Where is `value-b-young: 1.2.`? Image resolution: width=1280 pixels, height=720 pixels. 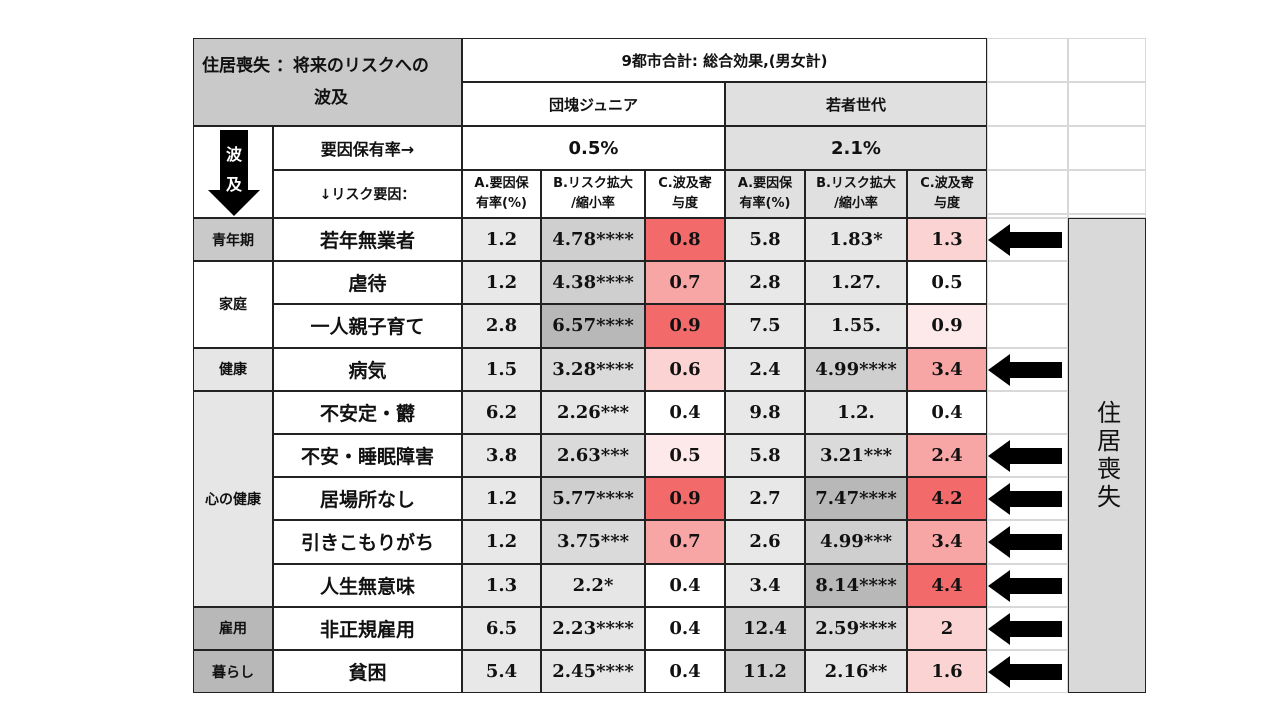
value-b-young: 1.2. is located at coordinates (856, 412).